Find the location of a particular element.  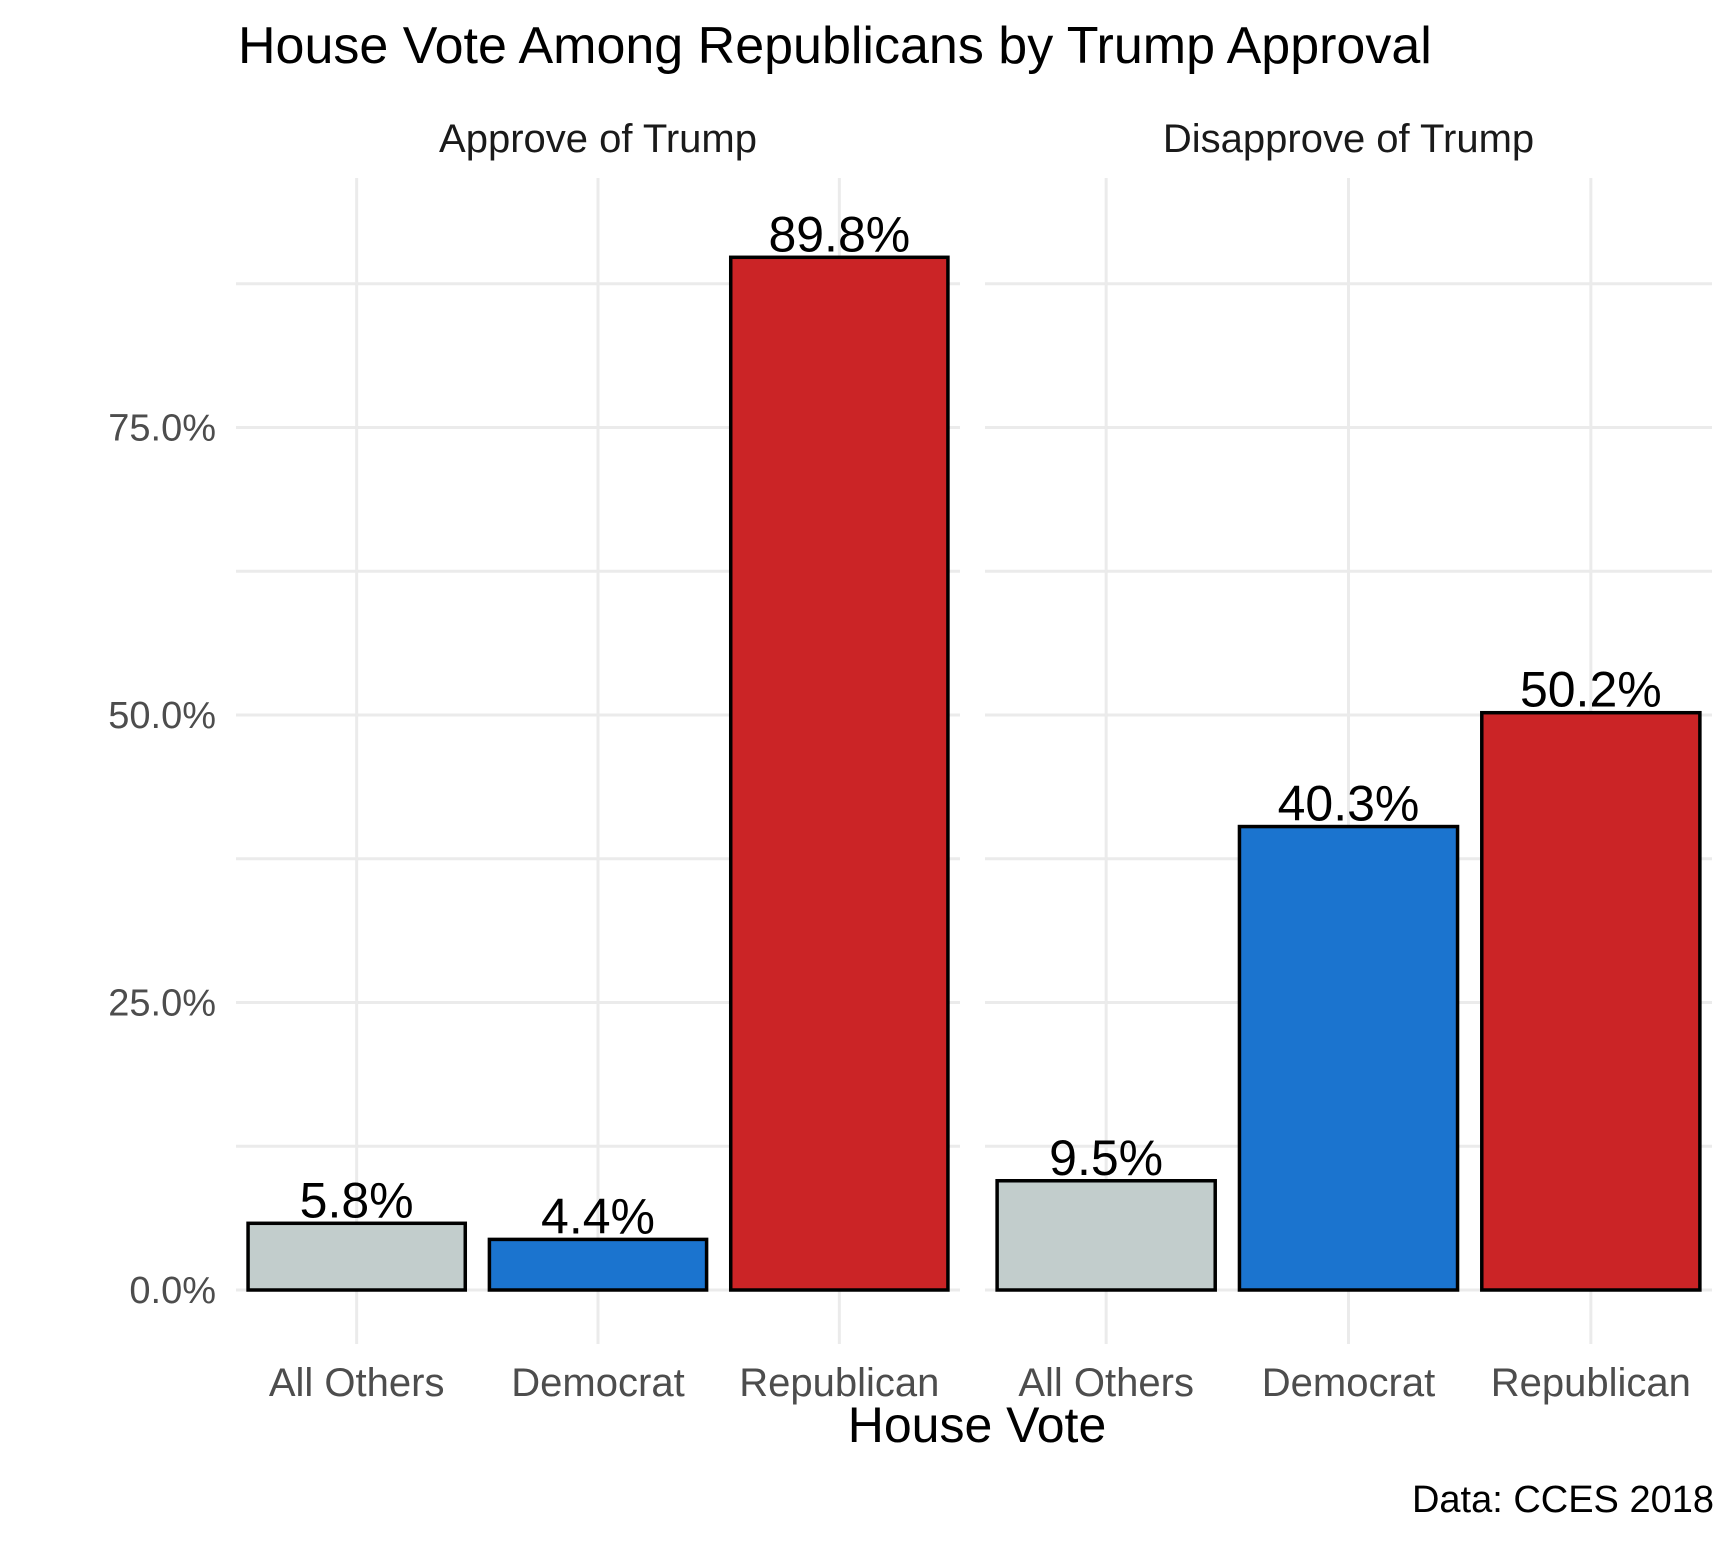

y-tick-label: 25.0% is located at coordinates (162, 1004).